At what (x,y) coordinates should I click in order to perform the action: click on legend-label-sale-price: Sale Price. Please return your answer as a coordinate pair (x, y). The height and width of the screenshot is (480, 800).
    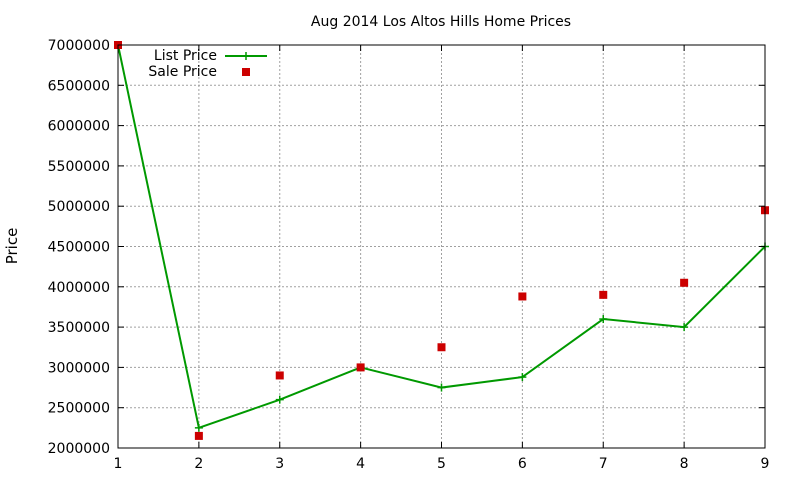
    Looking at the image, I should click on (182, 72).